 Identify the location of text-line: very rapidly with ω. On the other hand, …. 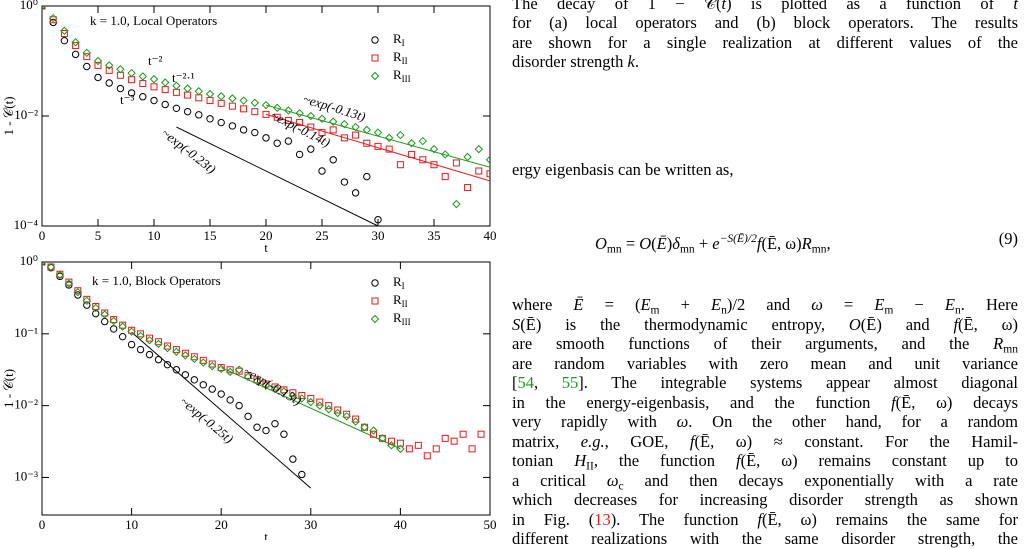
(765, 422).